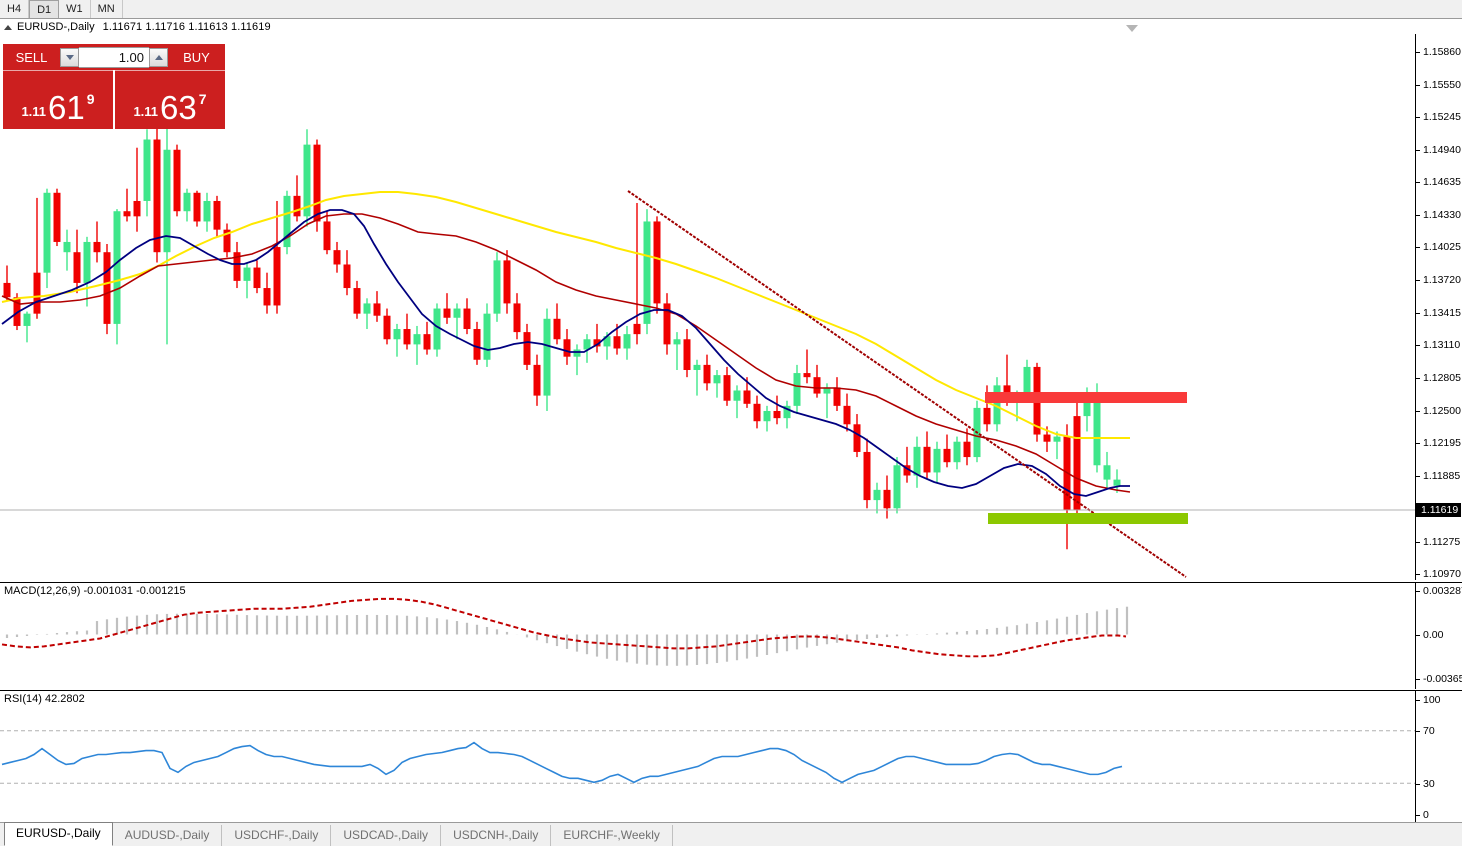 The image size is (1462, 846). I want to click on volume-decrease-button, so click(69, 57).